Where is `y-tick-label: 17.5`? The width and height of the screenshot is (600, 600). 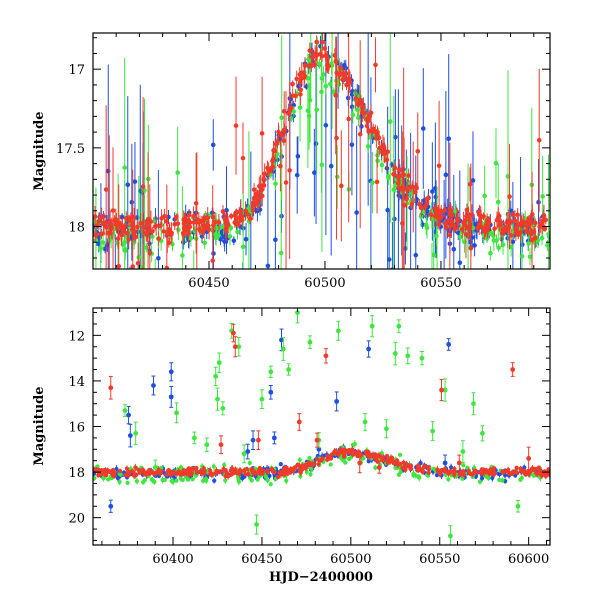 y-tick-label: 17.5 is located at coordinates (70, 149).